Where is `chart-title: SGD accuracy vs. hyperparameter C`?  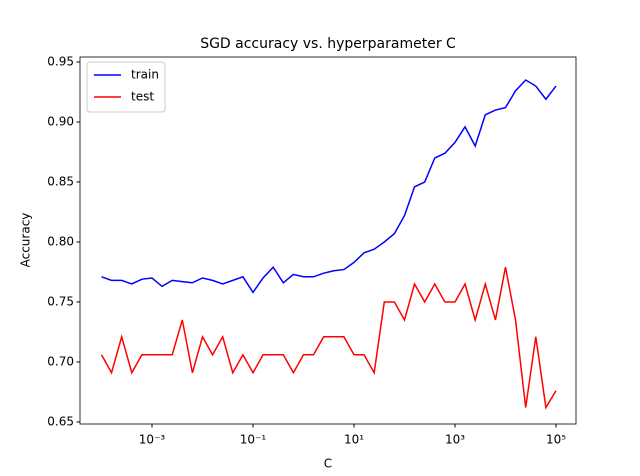 chart-title: SGD accuracy vs. hyperparameter C is located at coordinates (328, 44).